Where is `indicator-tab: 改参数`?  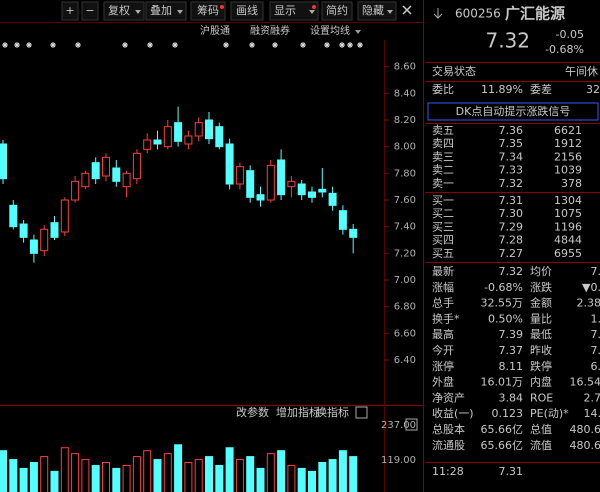 indicator-tab: 改参数 is located at coordinates (252, 412).